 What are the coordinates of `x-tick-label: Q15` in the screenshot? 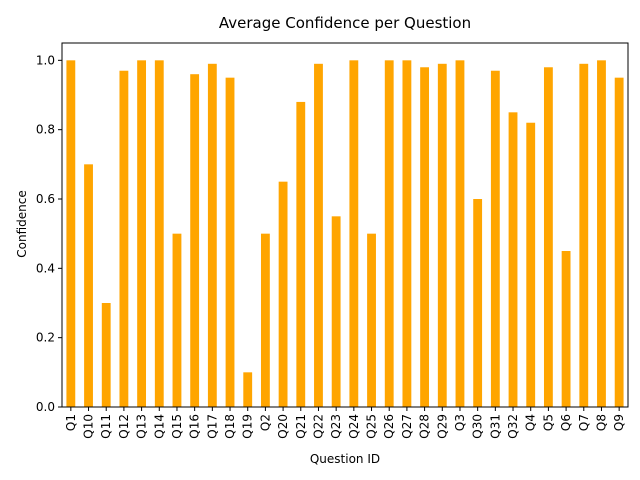 It's located at (177, 426).